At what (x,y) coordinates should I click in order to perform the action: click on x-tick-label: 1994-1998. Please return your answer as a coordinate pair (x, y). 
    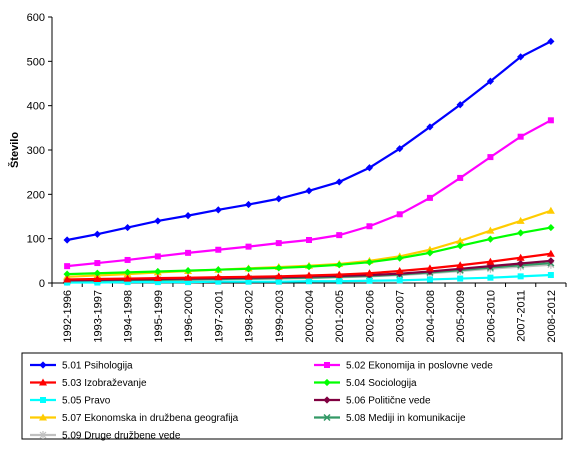
    Looking at the image, I should click on (129, 316).